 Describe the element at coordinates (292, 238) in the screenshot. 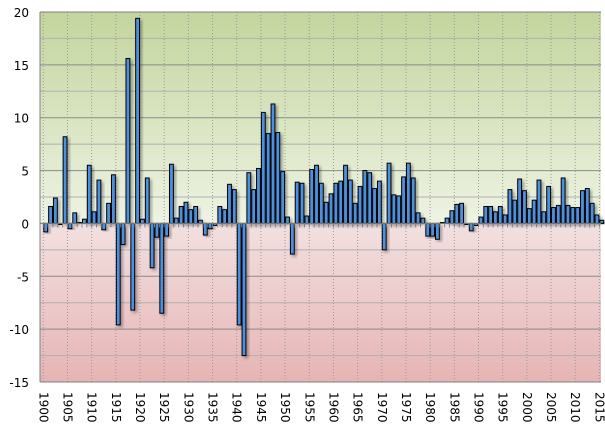

I see `bar-1951` at that location.